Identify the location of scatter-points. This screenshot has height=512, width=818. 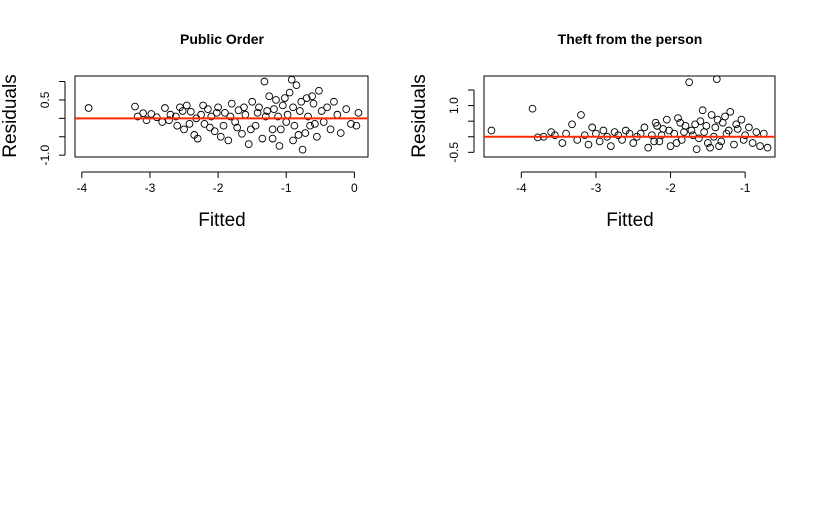
(223, 114).